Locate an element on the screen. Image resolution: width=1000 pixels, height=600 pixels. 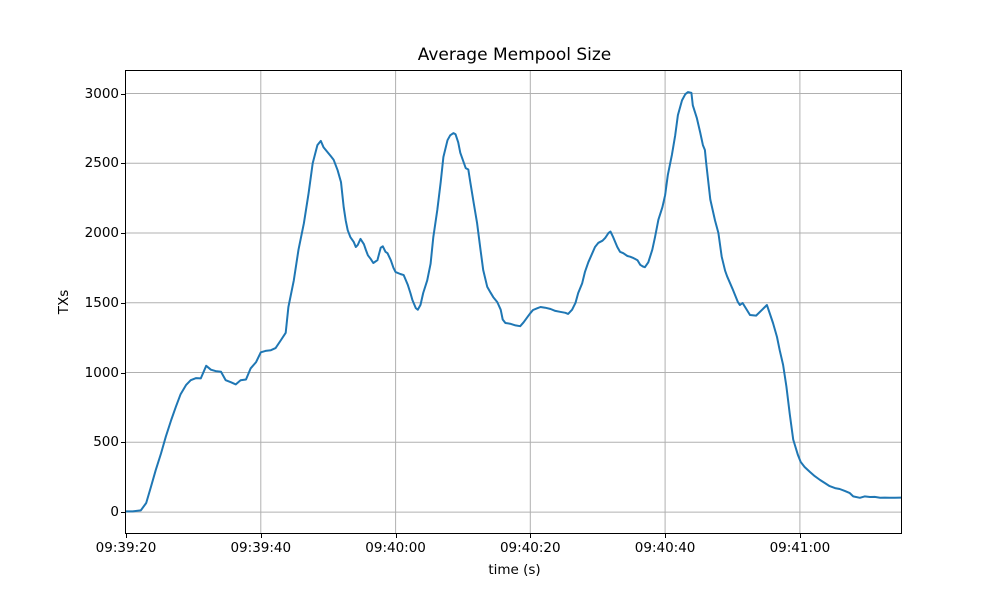
x-tick-label: 09:40:40 is located at coordinates (665, 548).